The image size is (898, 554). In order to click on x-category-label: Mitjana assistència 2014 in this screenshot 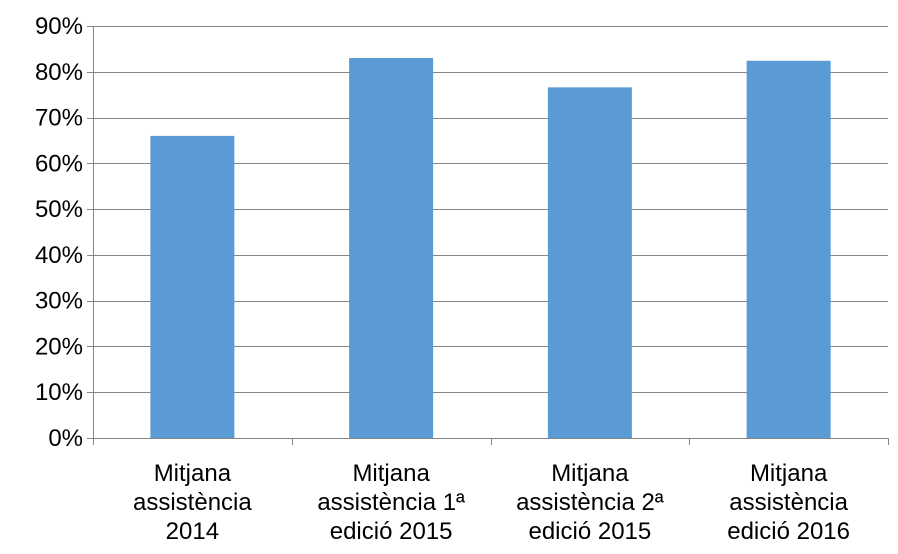, I will do `click(192, 502)`.